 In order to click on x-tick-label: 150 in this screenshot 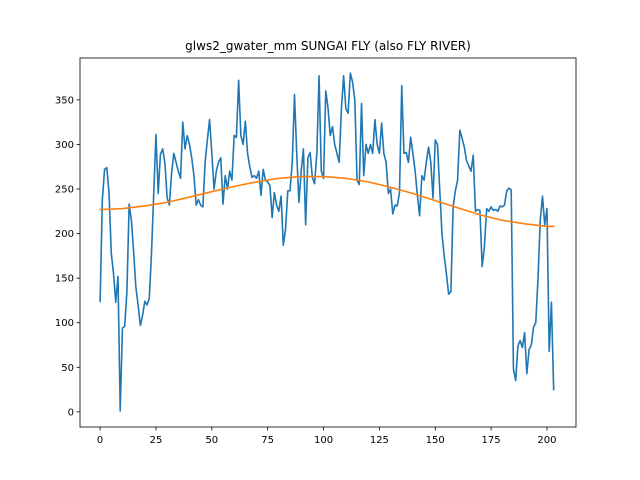, I will do `click(435, 440)`.